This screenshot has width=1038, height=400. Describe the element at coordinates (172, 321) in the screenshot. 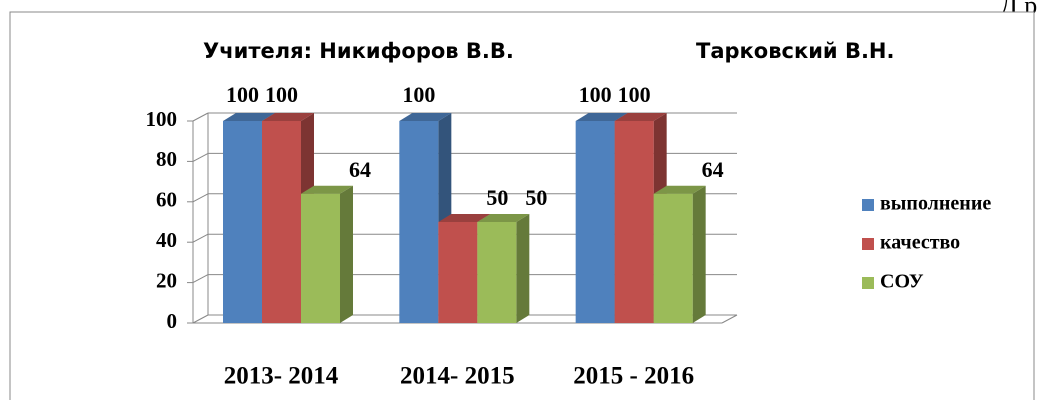

I see `y-tick-label: 0` at that location.